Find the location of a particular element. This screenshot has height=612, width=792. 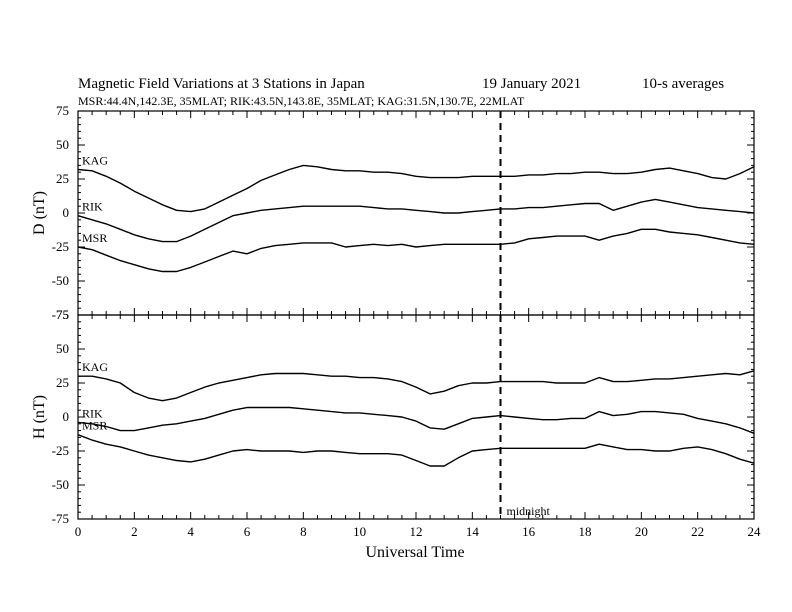

x-tick-label: 16 is located at coordinates (529, 531).